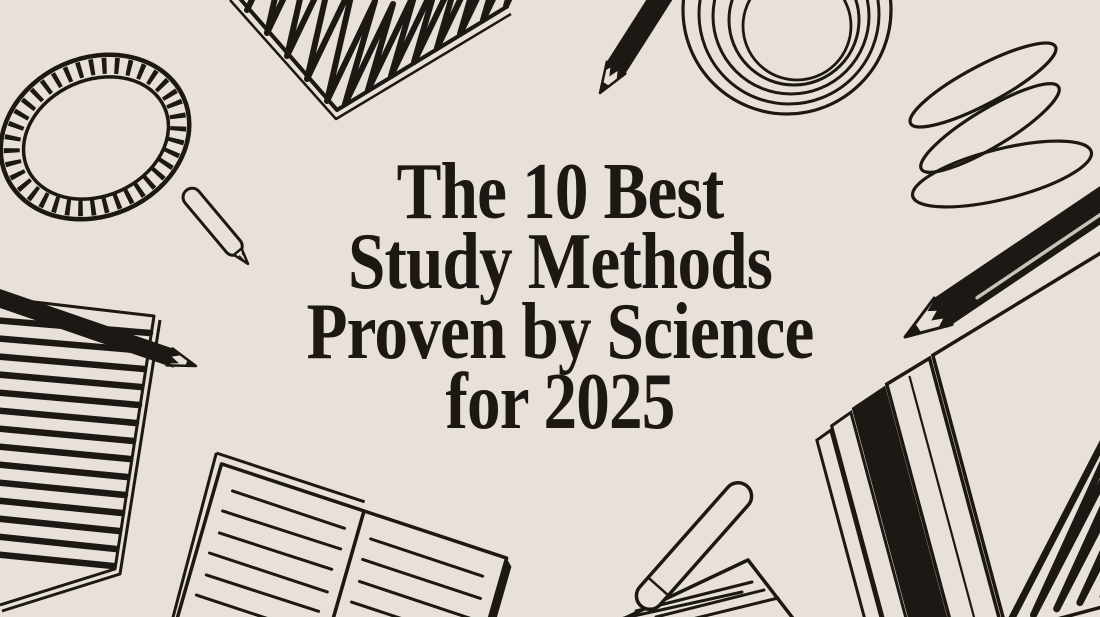 The height and width of the screenshot is (617, 1100). I want to click on scribbled-page-icon, so click(371, 60).